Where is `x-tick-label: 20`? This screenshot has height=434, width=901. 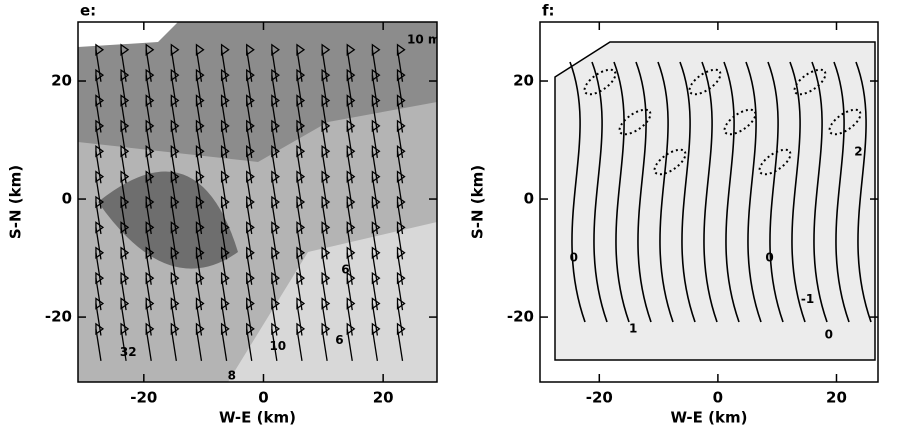
x-tick-label: 20 is located at coordinates (383, 398).